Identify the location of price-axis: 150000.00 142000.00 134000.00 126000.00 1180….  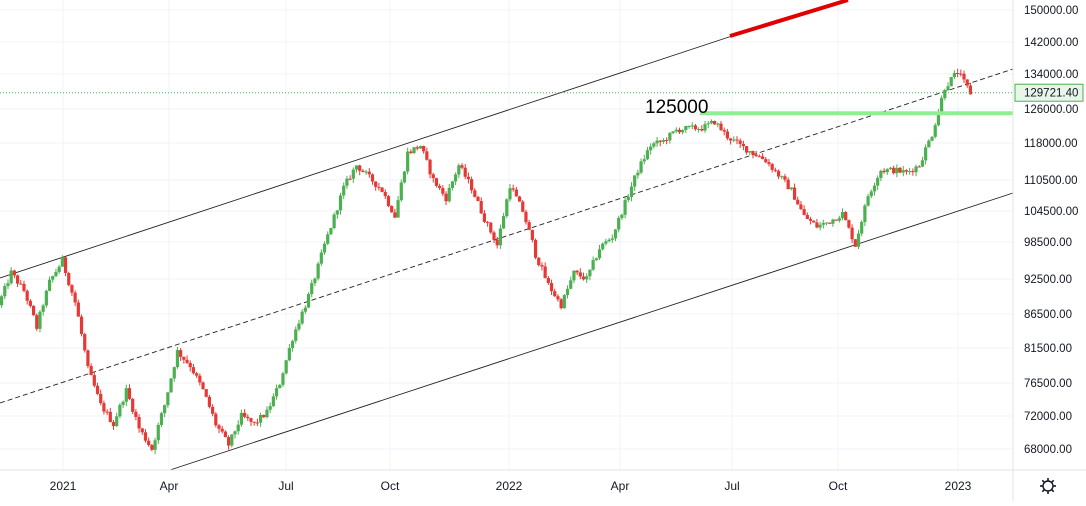
(1051, 230).